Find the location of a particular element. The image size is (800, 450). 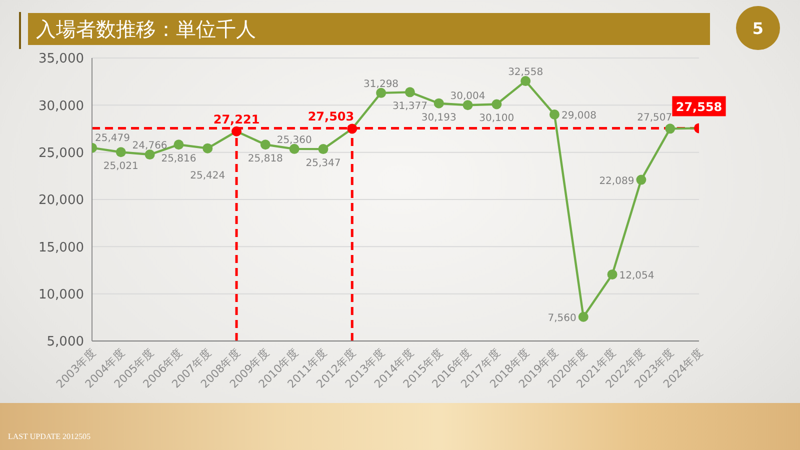

data-label: 32,558 is located at coordinates (526, 72).